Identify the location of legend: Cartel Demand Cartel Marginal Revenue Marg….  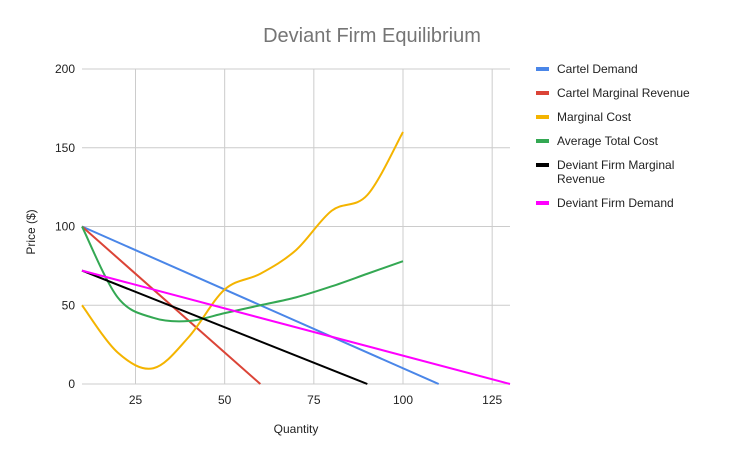
(613, 136).